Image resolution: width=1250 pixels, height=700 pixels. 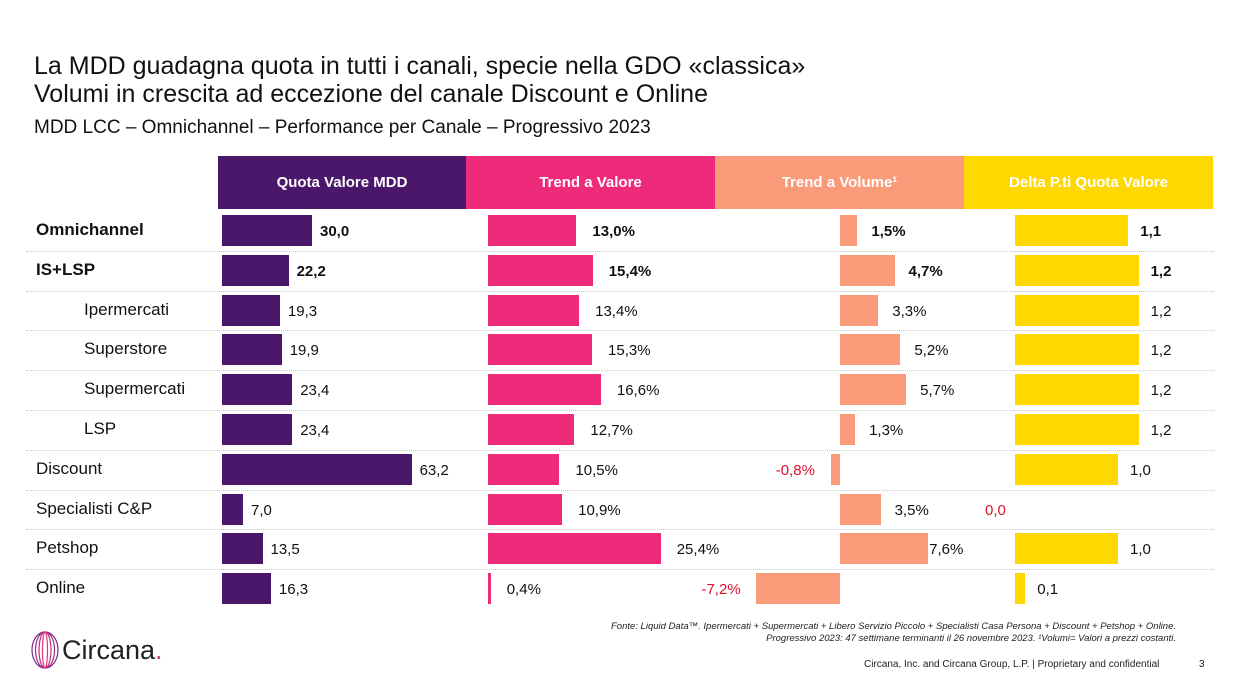 What do you see at coordinates (909, 311) in the screenshot?
I see `data-label: 3,3%` at bounding box center [909, 311].